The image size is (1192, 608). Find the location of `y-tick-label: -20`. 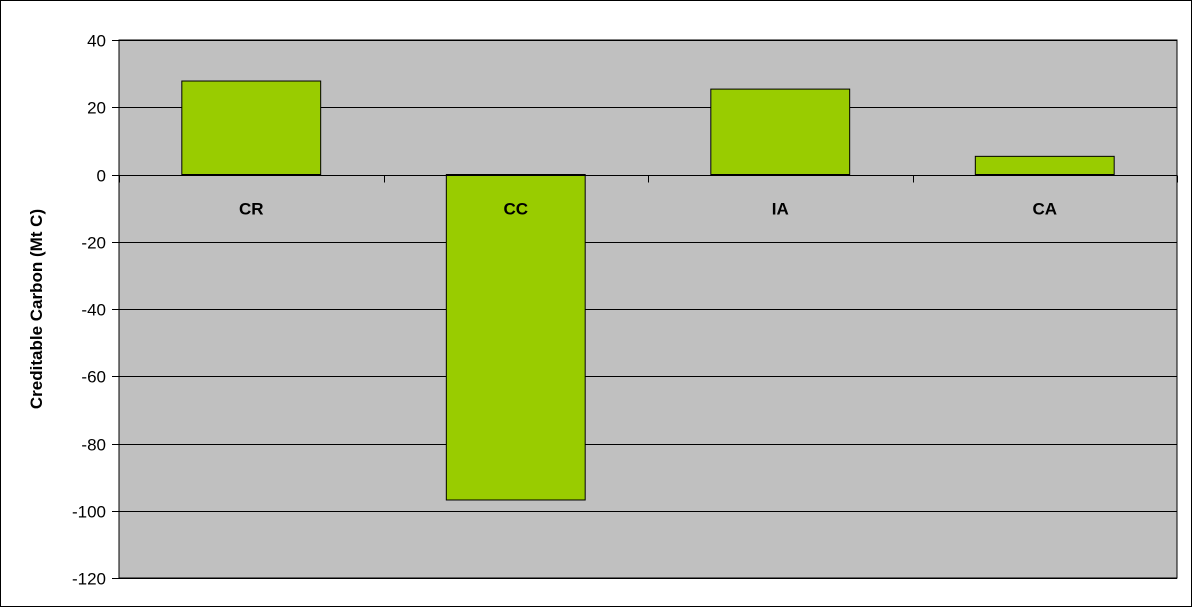

y-tick-label: -20 is located at coordinates (93, 243).